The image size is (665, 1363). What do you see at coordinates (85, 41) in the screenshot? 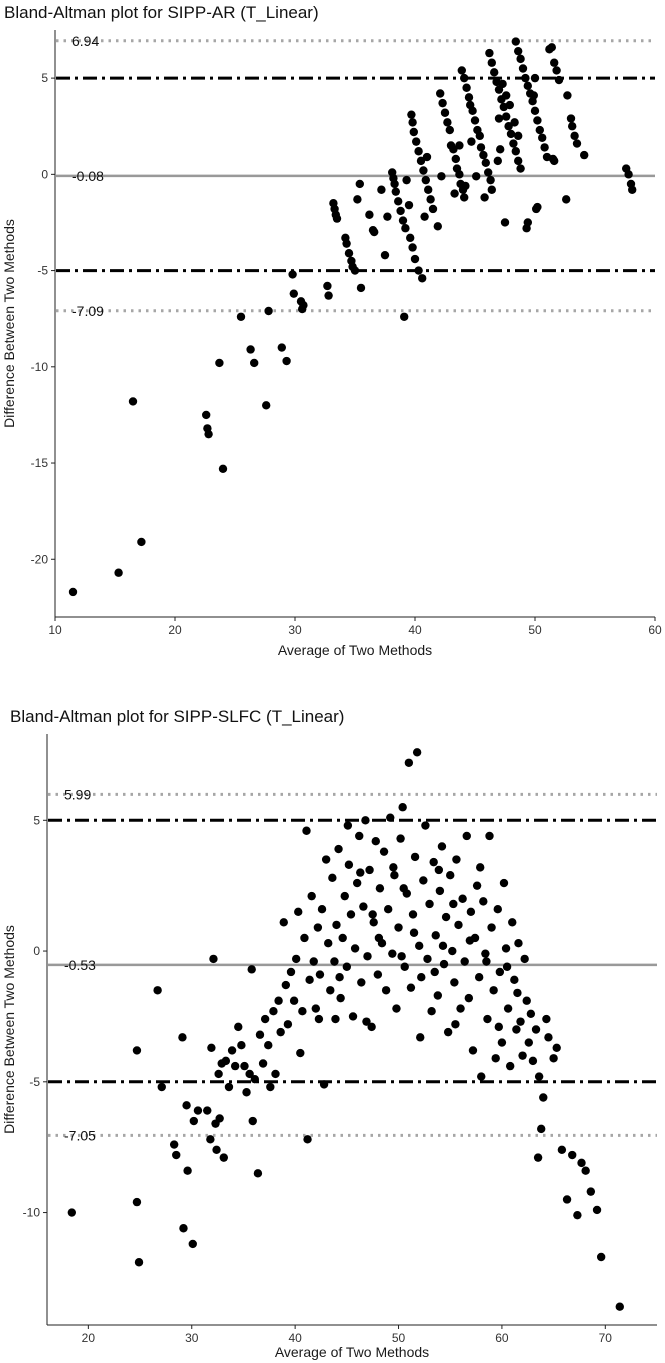
I see `chart-1-reference-label: 6.94` at bounding box center [85, 41].